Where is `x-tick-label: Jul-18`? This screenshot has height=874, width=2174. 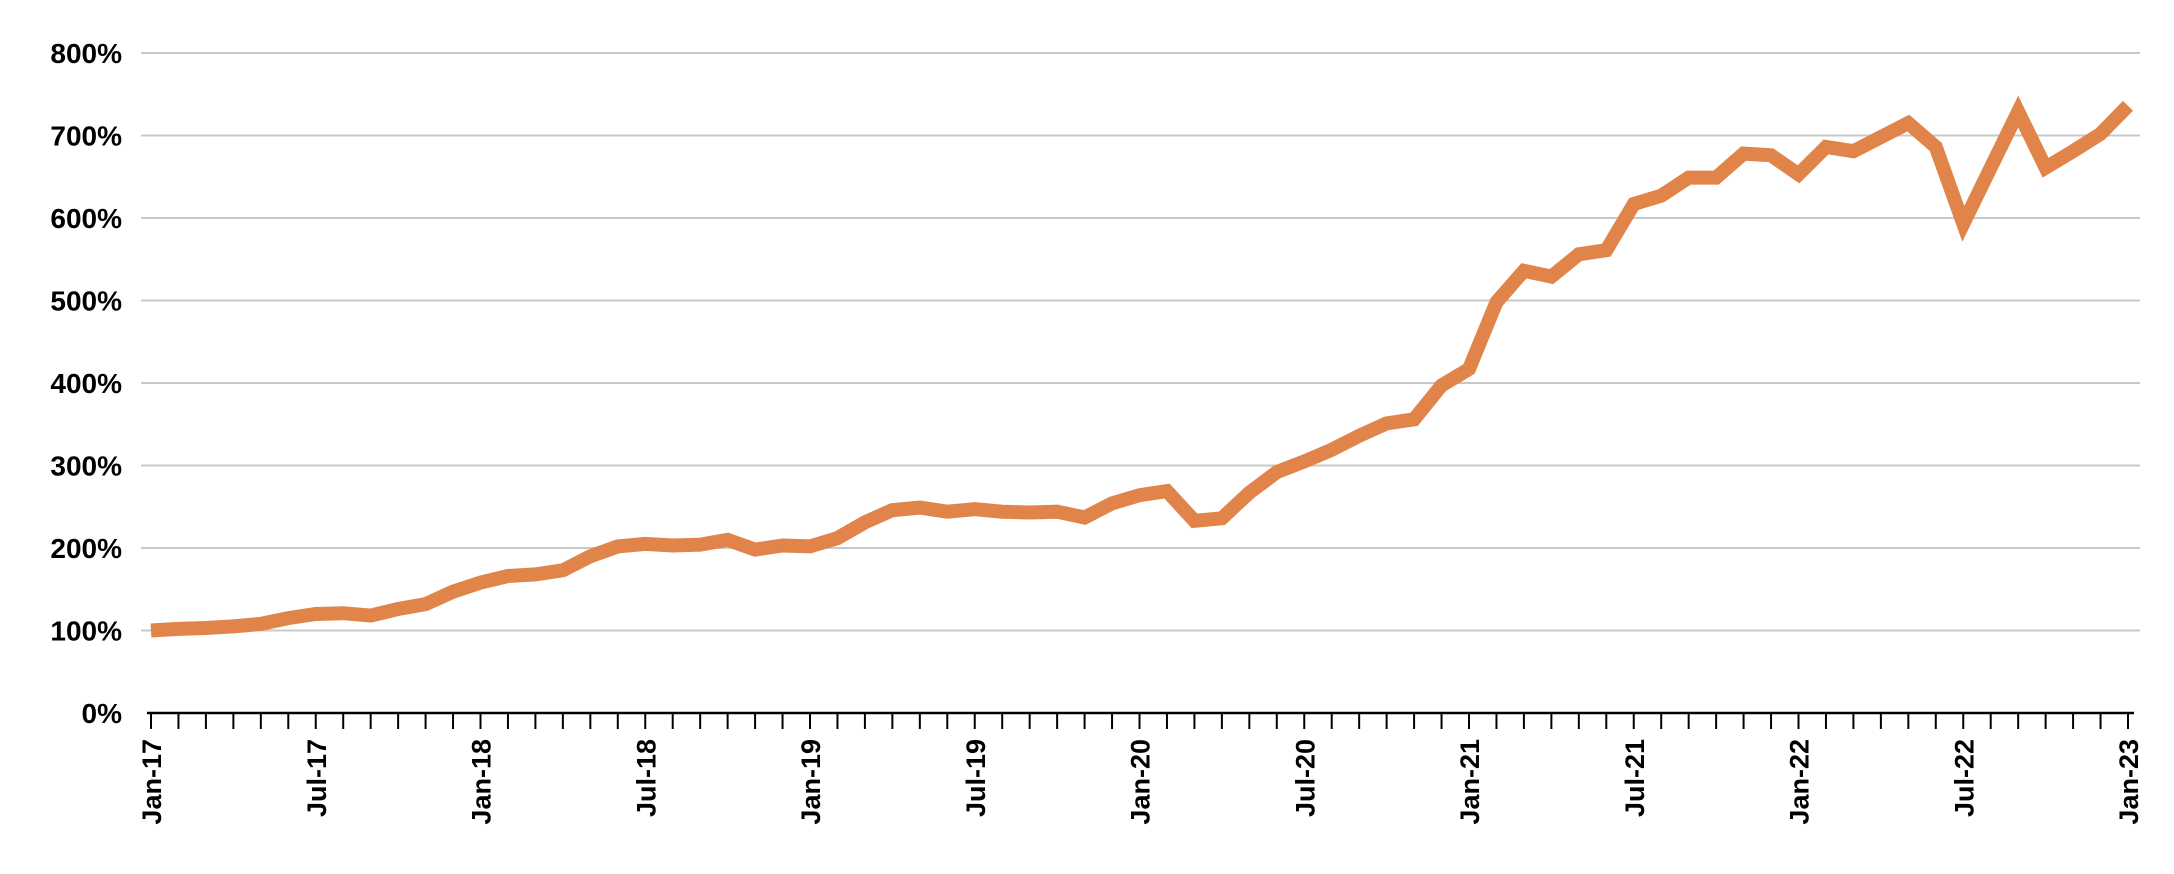 x-tick-label: Jul-18 is located at coordinates (646, 778).